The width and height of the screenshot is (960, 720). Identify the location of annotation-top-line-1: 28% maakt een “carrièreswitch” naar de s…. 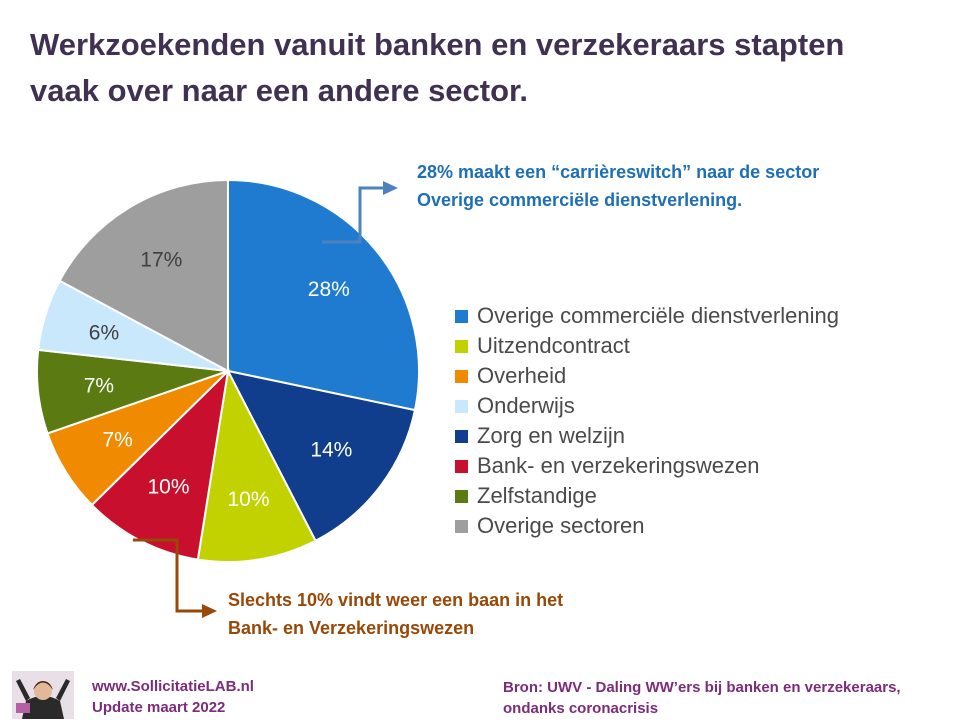
(618, 172).